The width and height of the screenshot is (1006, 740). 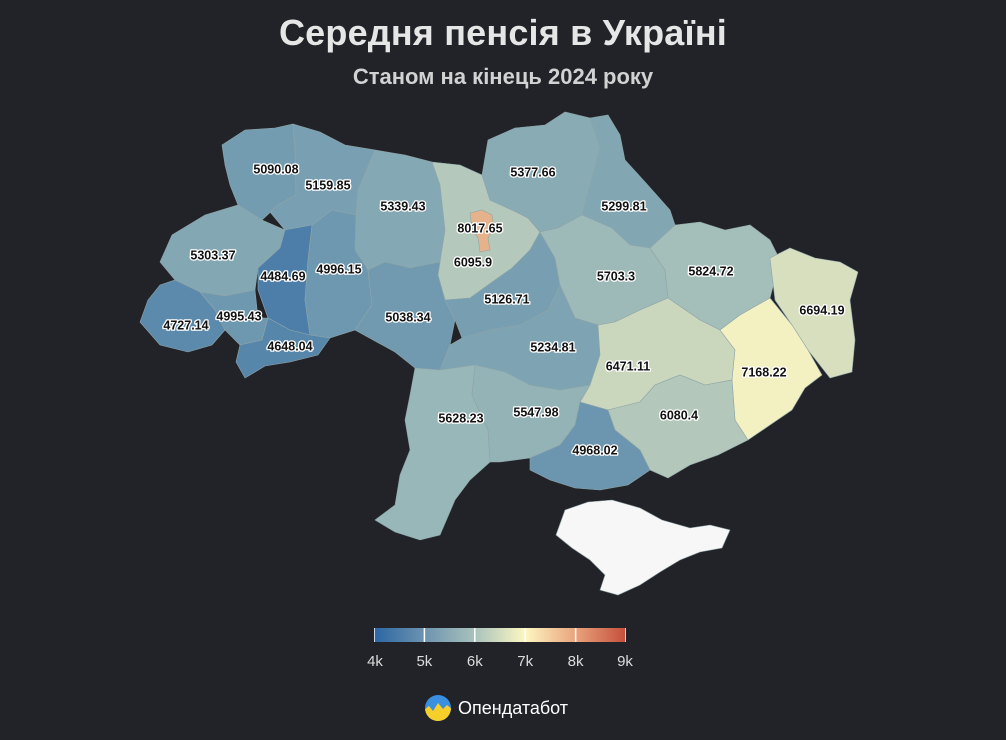 What do you see at coordinates (338, 269) in the screenshot?
I see `region-value-label: 4996.15` at bounding box center [338, 269].